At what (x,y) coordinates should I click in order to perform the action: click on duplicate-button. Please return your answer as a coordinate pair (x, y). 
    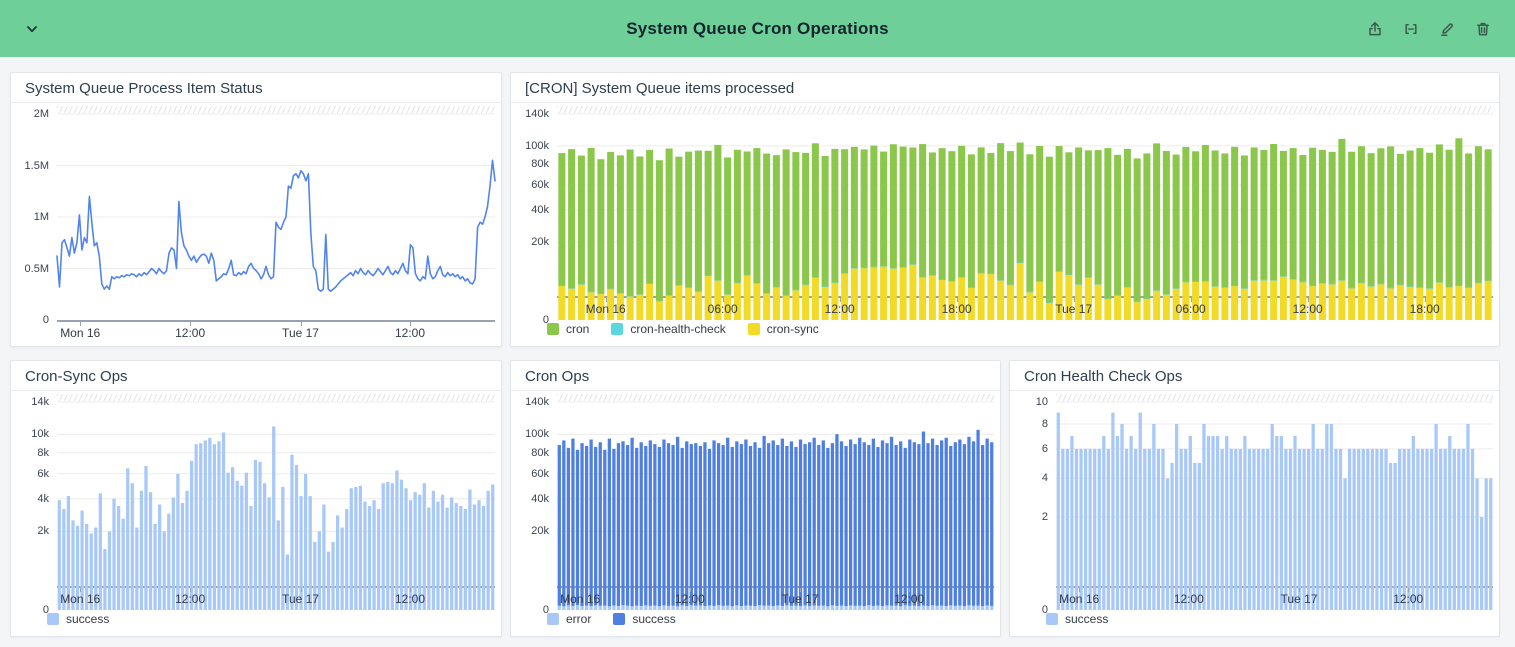
    Looking at the image, I should click on (1411, 29).